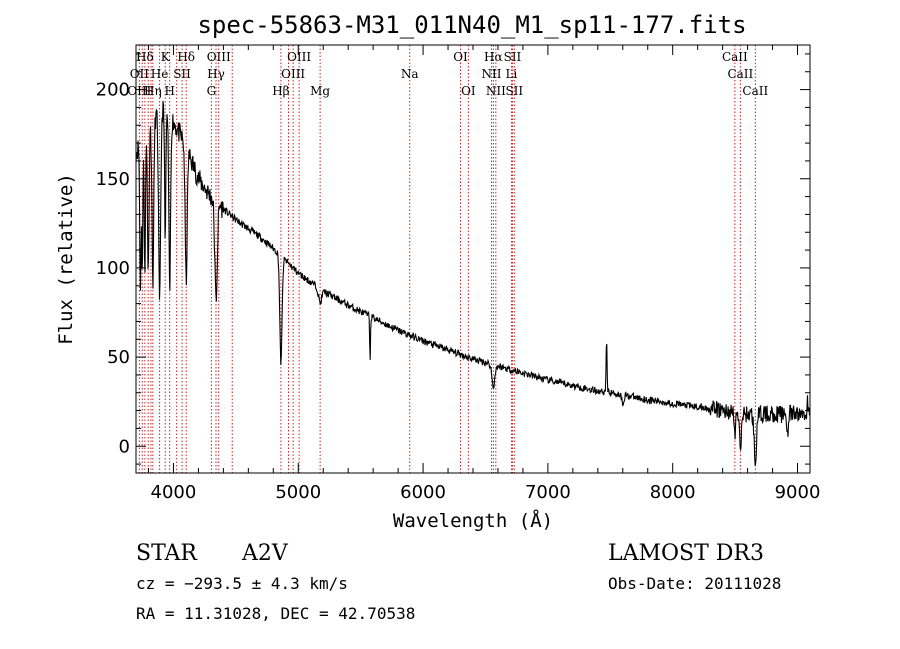  I want to click on line-marker-label: OII, so click(140, 74).